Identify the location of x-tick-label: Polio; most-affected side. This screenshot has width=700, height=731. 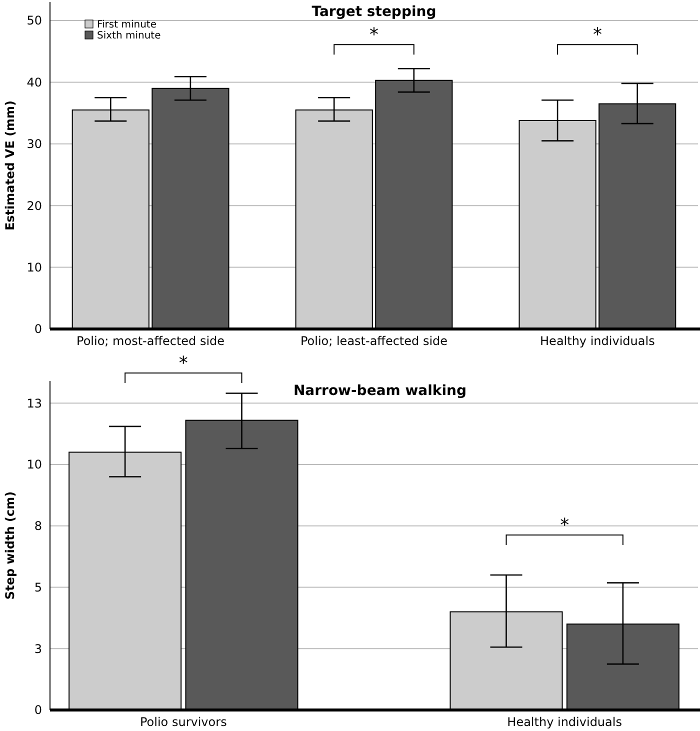
(150, 341).